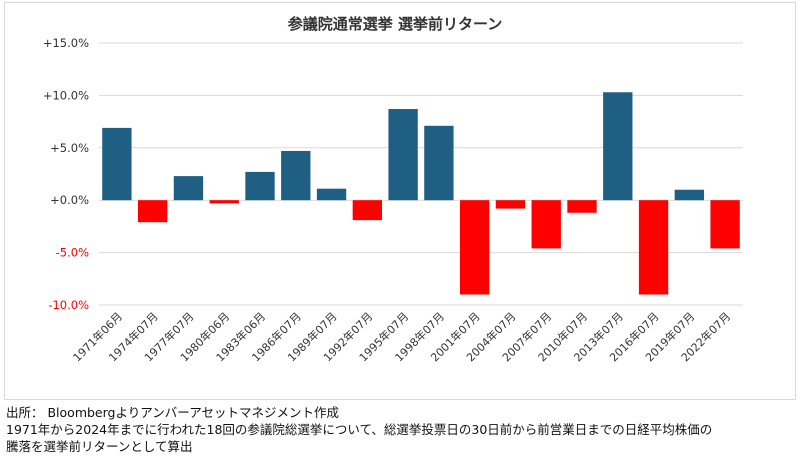 The height and width of the screenshot is (468, 800). What do you see at coordinates (72, 253) in the screenshot?
I see `y-tick-label: -5.0%` at bounding box center [72, 253].